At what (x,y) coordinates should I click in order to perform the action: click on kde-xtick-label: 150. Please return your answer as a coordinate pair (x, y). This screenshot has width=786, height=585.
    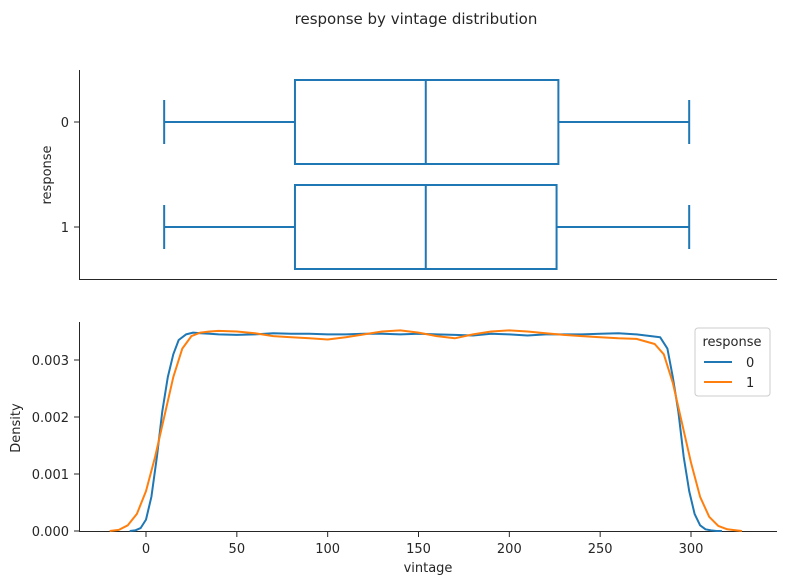
    Looking at the image, I should click on (418, 549).